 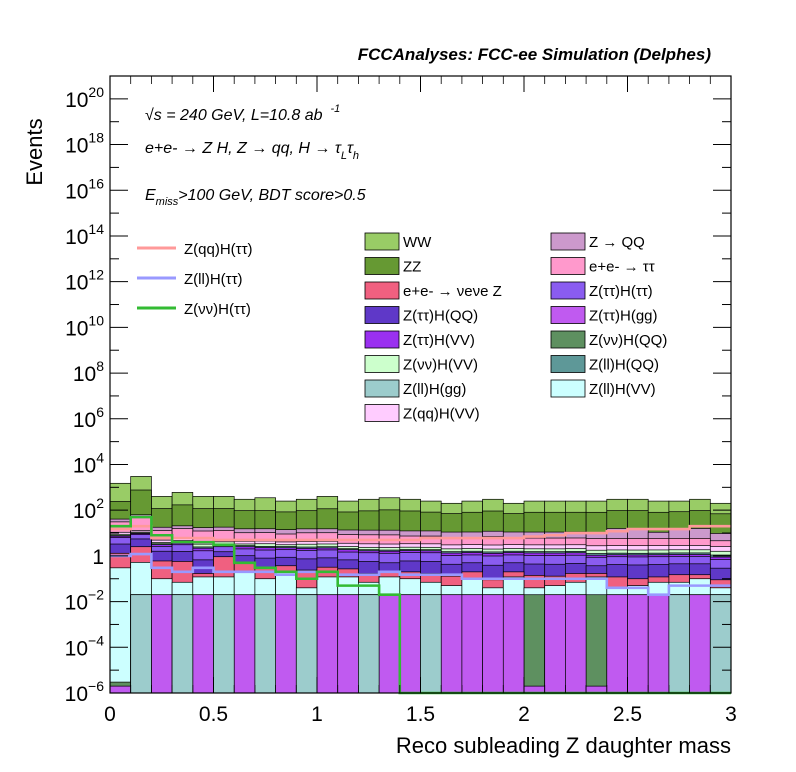 What do you see at coordinates (85, 646) in the screenshot?
I see `y-tick-label: 10⁻⁴` at bounding box center [85, 646].